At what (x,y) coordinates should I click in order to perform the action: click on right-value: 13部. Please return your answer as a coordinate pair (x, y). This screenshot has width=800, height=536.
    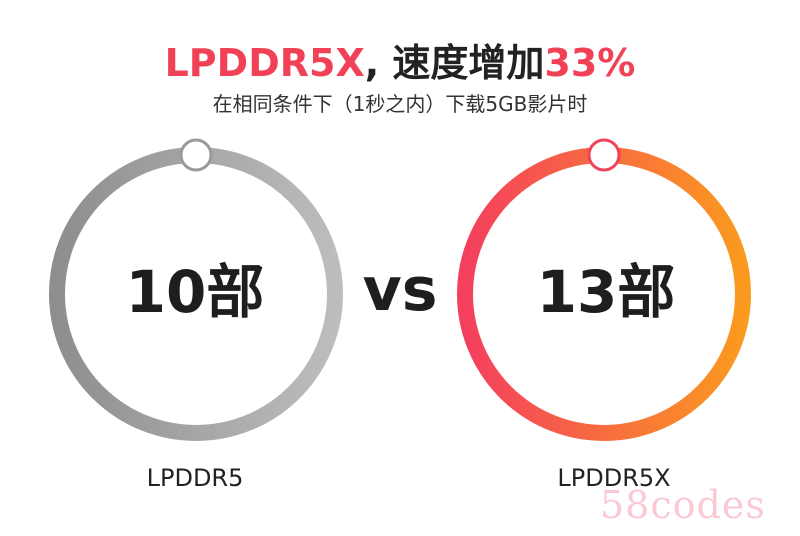
    Looking at the image, I should click on (606, 292).